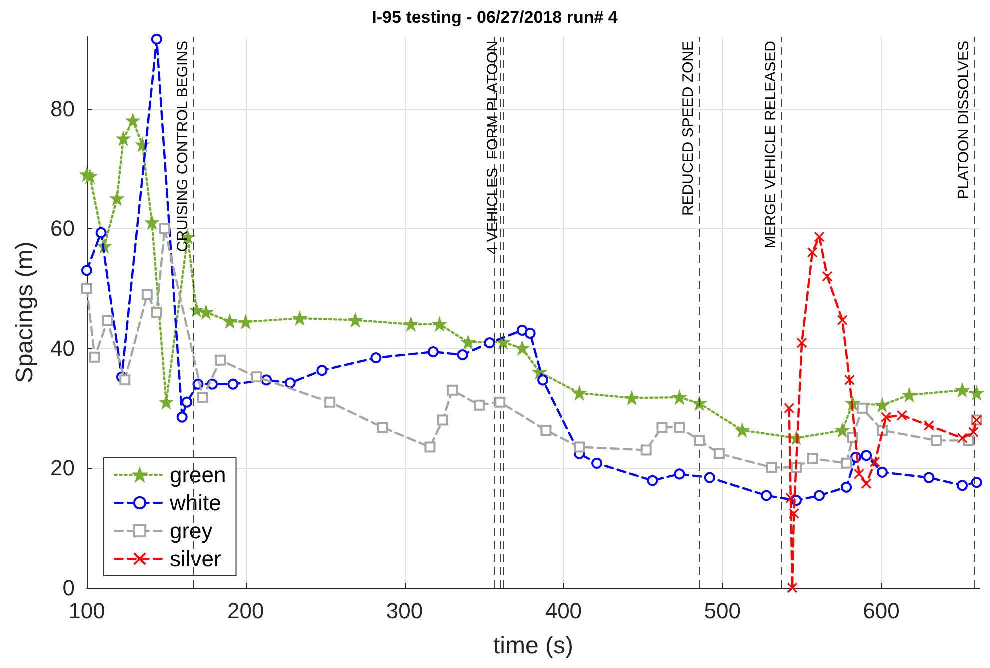 The width and height of the screenshot is (990, 668). I want to click on ref-line-label: CRUISING CONTROL BEGINS, so click(183, 146).